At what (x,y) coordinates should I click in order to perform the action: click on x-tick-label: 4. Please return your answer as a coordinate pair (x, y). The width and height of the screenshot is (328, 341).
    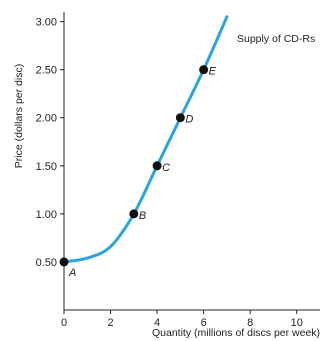
    Looking at the image, I should click on (157, 323).